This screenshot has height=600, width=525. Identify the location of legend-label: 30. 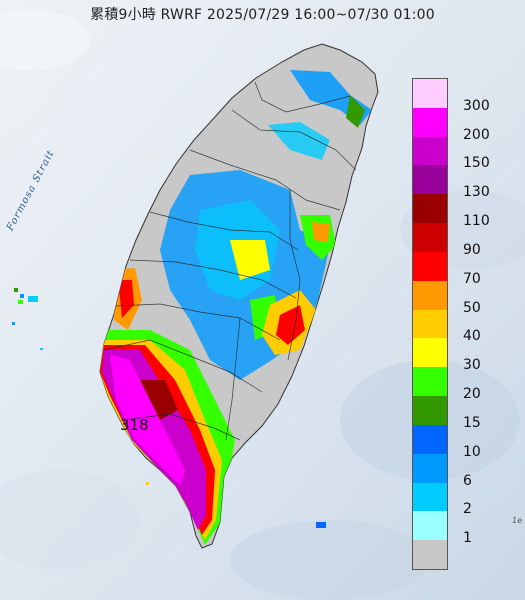
(472, 365).